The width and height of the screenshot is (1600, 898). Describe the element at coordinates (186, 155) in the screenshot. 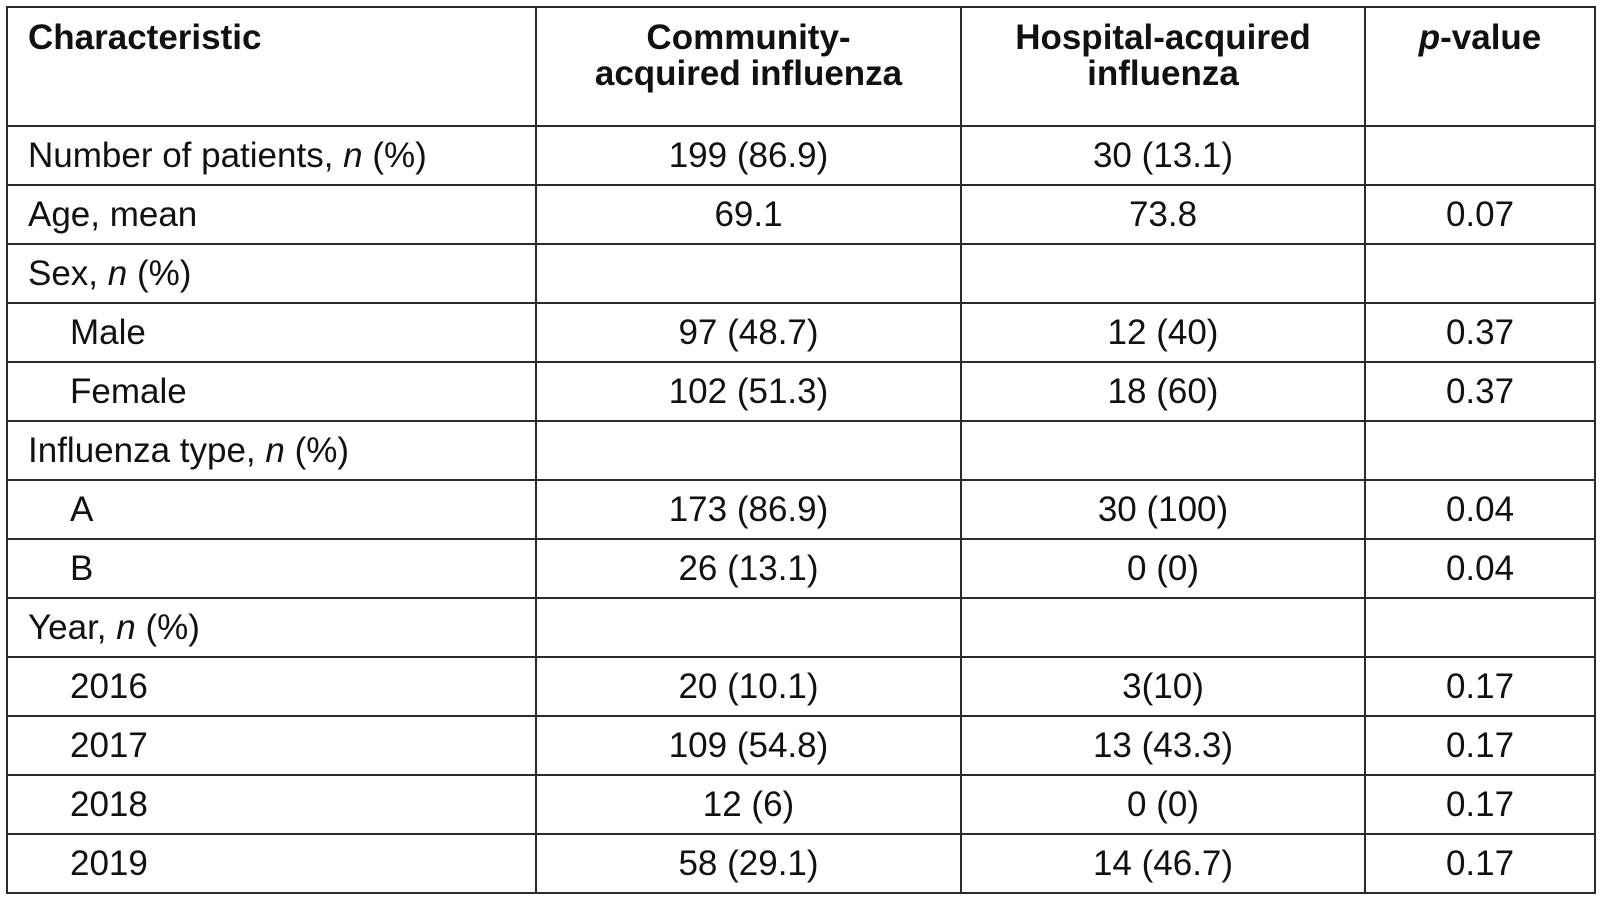

I see `characteristic-label: Number of patients,` at that location.